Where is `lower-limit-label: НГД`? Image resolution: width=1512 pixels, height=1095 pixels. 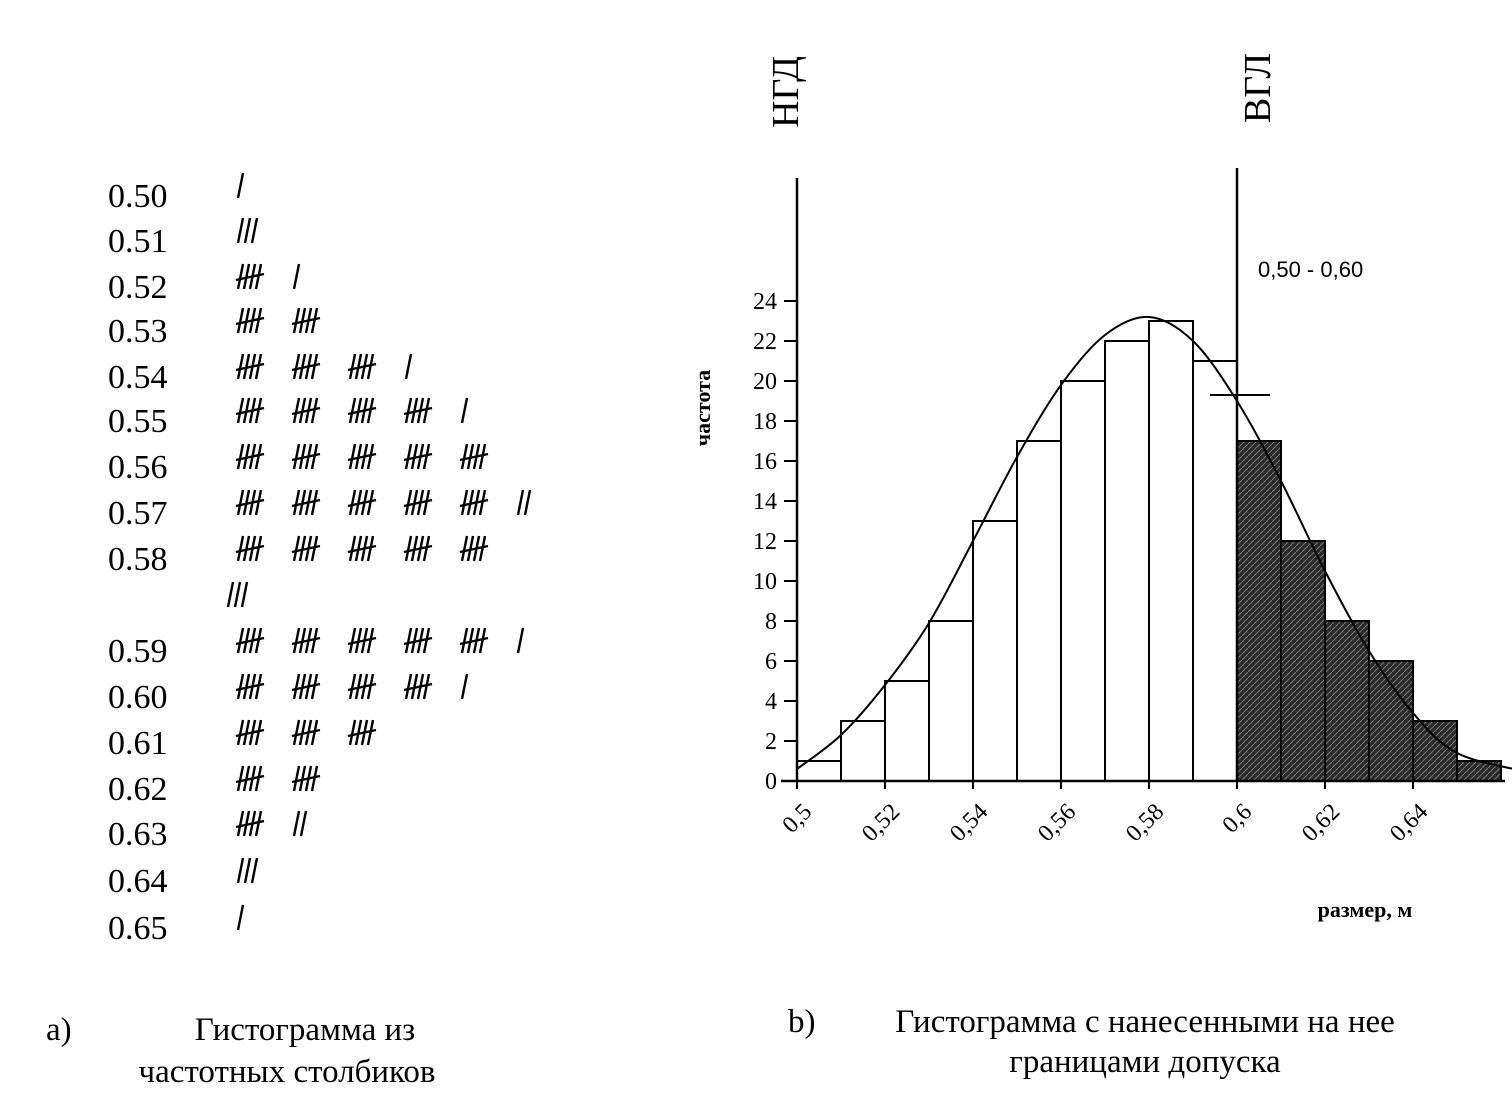
lower-limit-label: НГД is located at coordinates (786, 92).